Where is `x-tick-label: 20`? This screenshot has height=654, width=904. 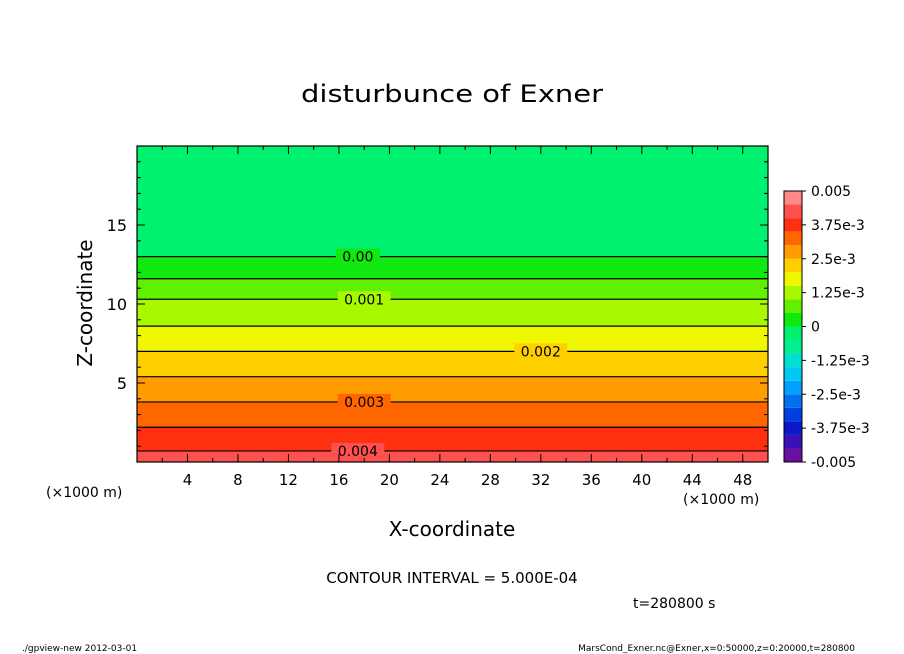
x-tick-label: 20 is located at coordinates (389, 480).